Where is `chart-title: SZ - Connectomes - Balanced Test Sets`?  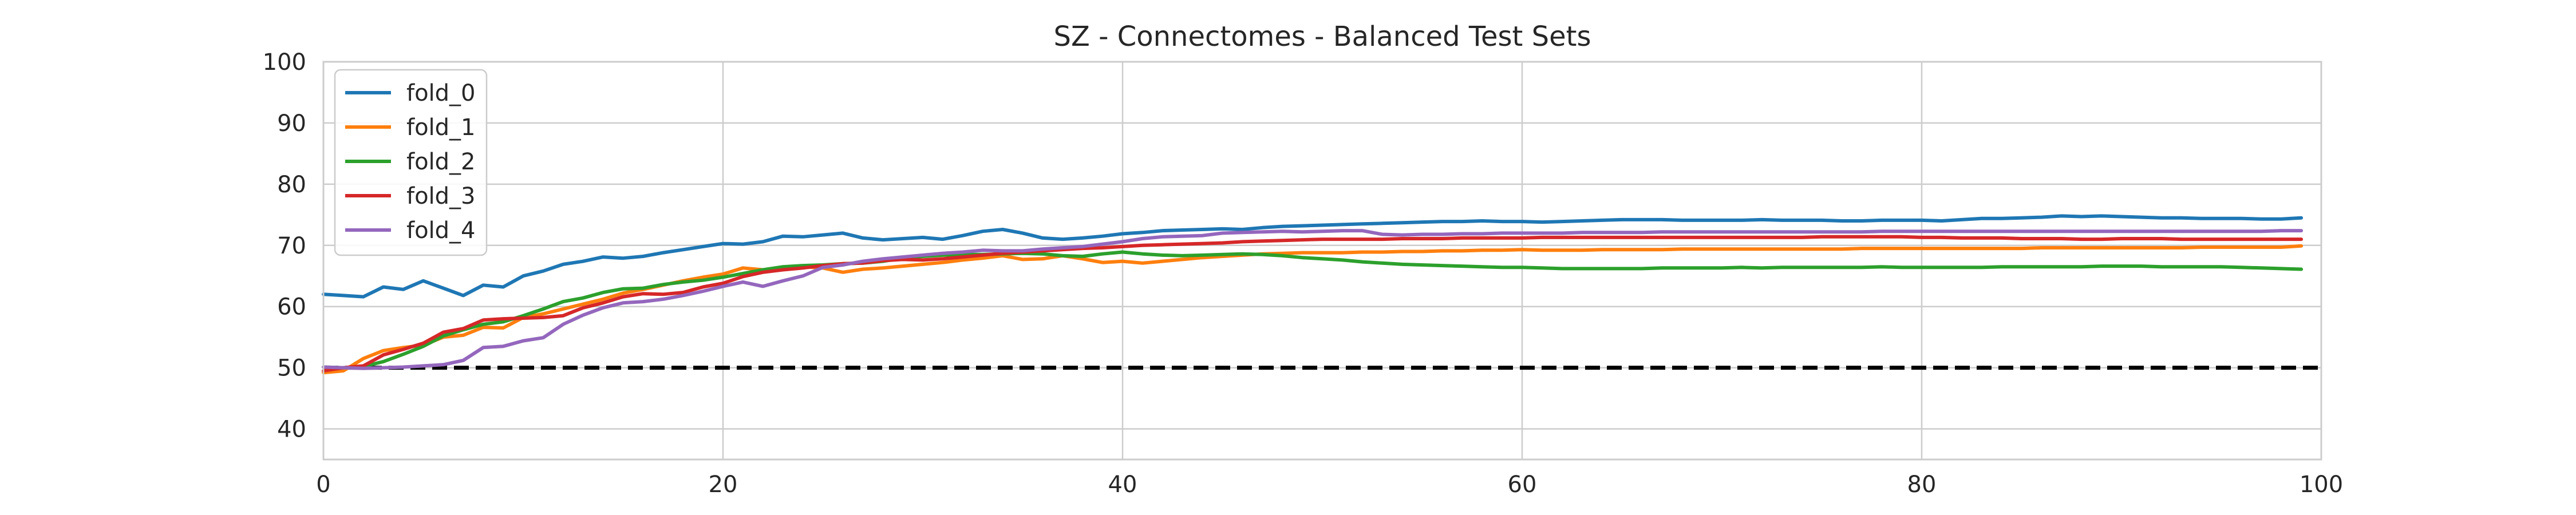 chart-title: SZ - Connectomes - Balanced Test Sets is located at coordinates (1322, 37).